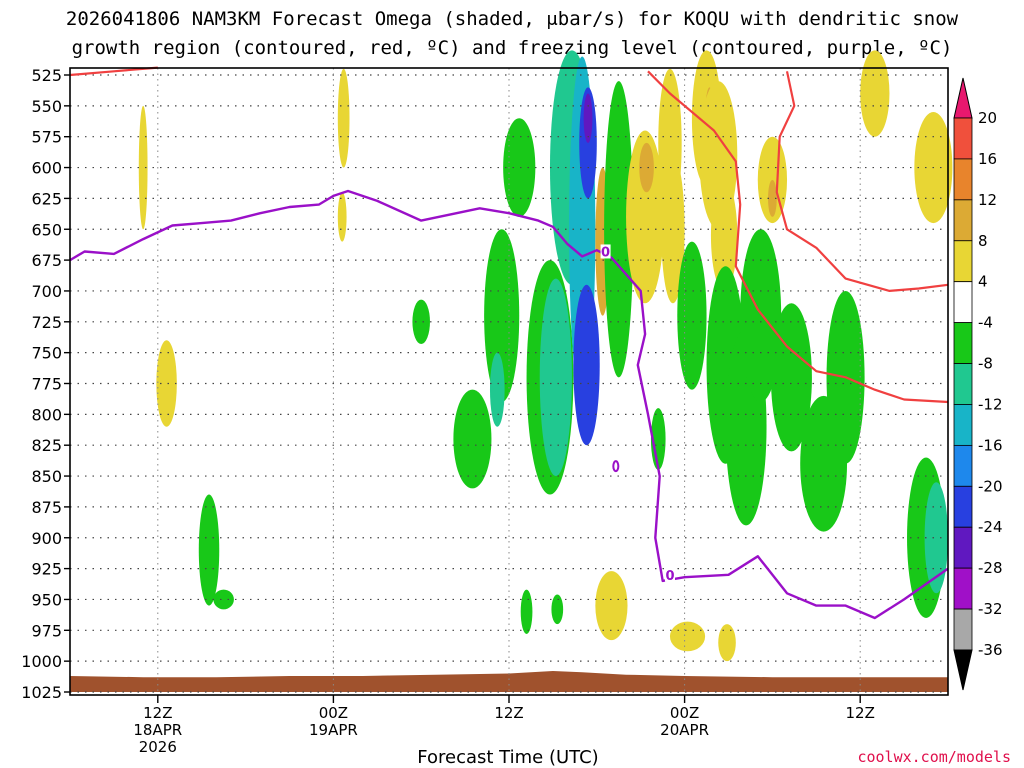 This screenshot has height=768, width=1024. I want to click on y-tick-label-575: 575, so click(46, 137).